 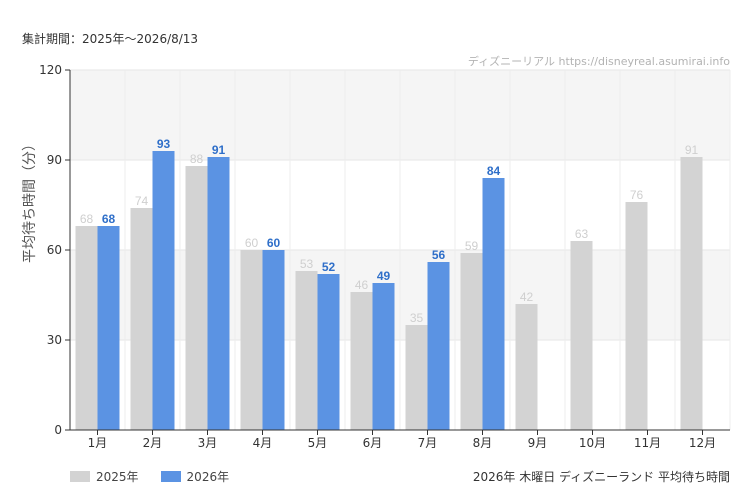 What do you see at coordinates (274, 243) in the screenshot?
I see `bar-2026-value-label: 60` at bounding box center [274, 243].